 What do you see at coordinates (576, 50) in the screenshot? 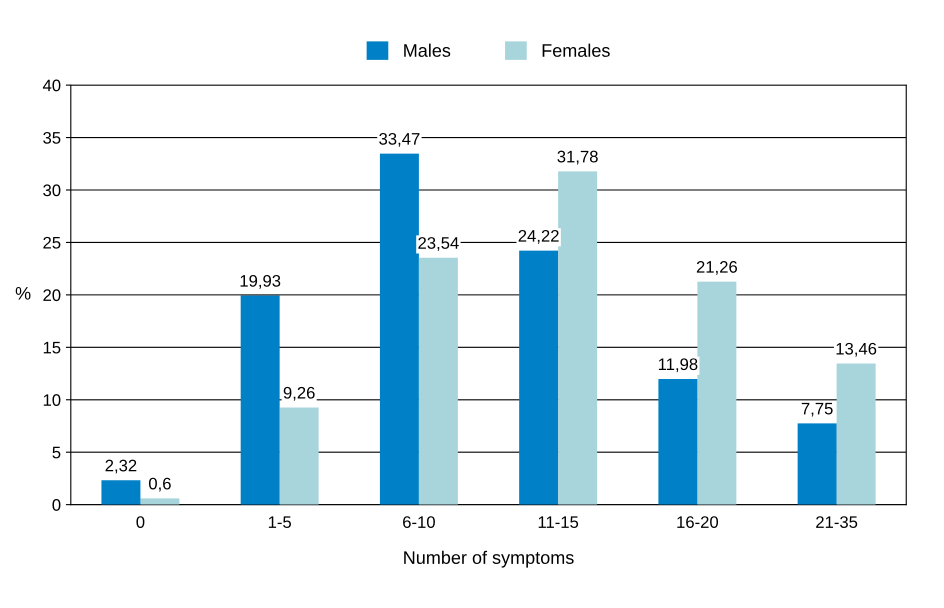
I see `legend-label: Females` at bounding box center [576, 50].